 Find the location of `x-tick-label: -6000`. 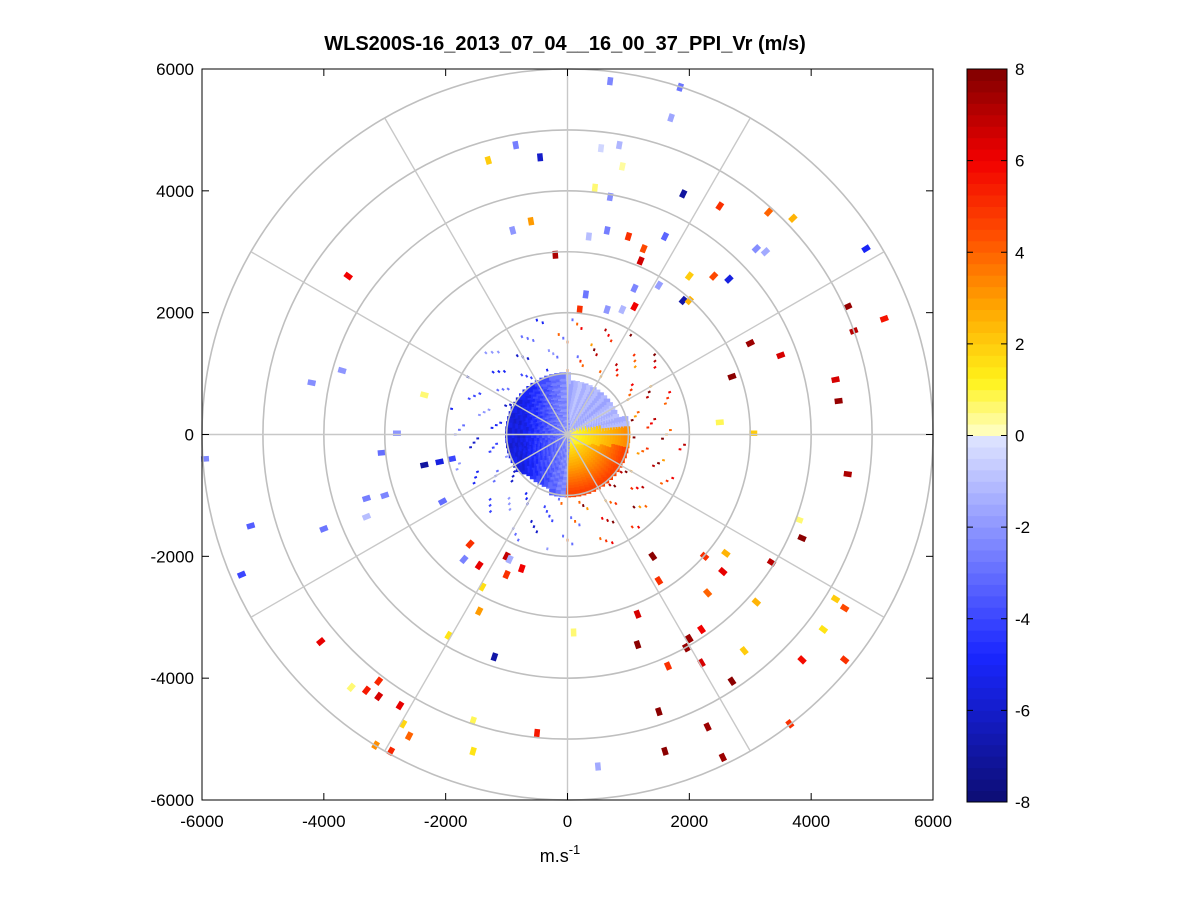

x-tick-label: -6000 is located at coordinates (201, 821).